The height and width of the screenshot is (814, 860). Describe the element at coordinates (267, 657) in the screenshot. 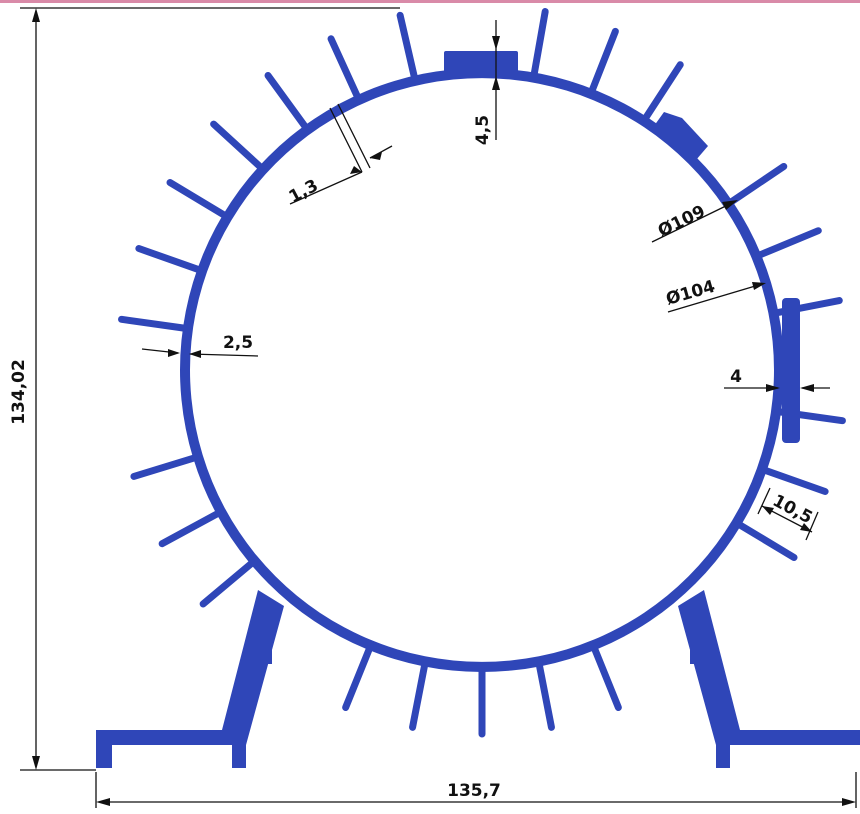

I see `left-leg-step` at that location.